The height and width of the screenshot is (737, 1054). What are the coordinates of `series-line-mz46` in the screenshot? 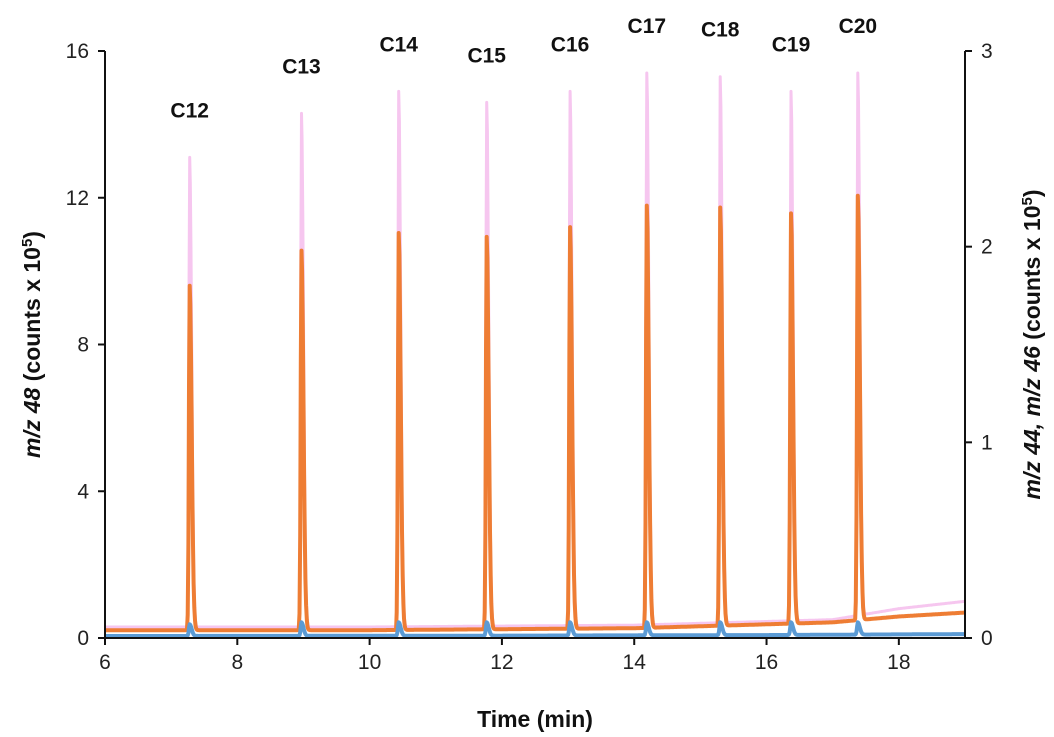 It's located at (535, 629).